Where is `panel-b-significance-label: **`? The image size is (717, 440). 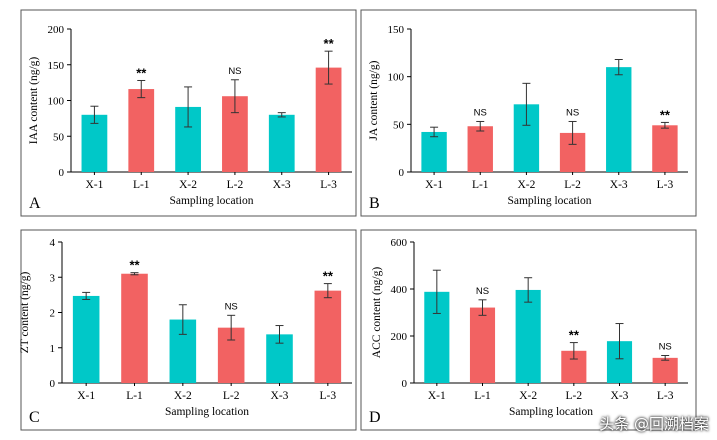 panel-b-significance-label: ** is located at coordinates (665, 114).